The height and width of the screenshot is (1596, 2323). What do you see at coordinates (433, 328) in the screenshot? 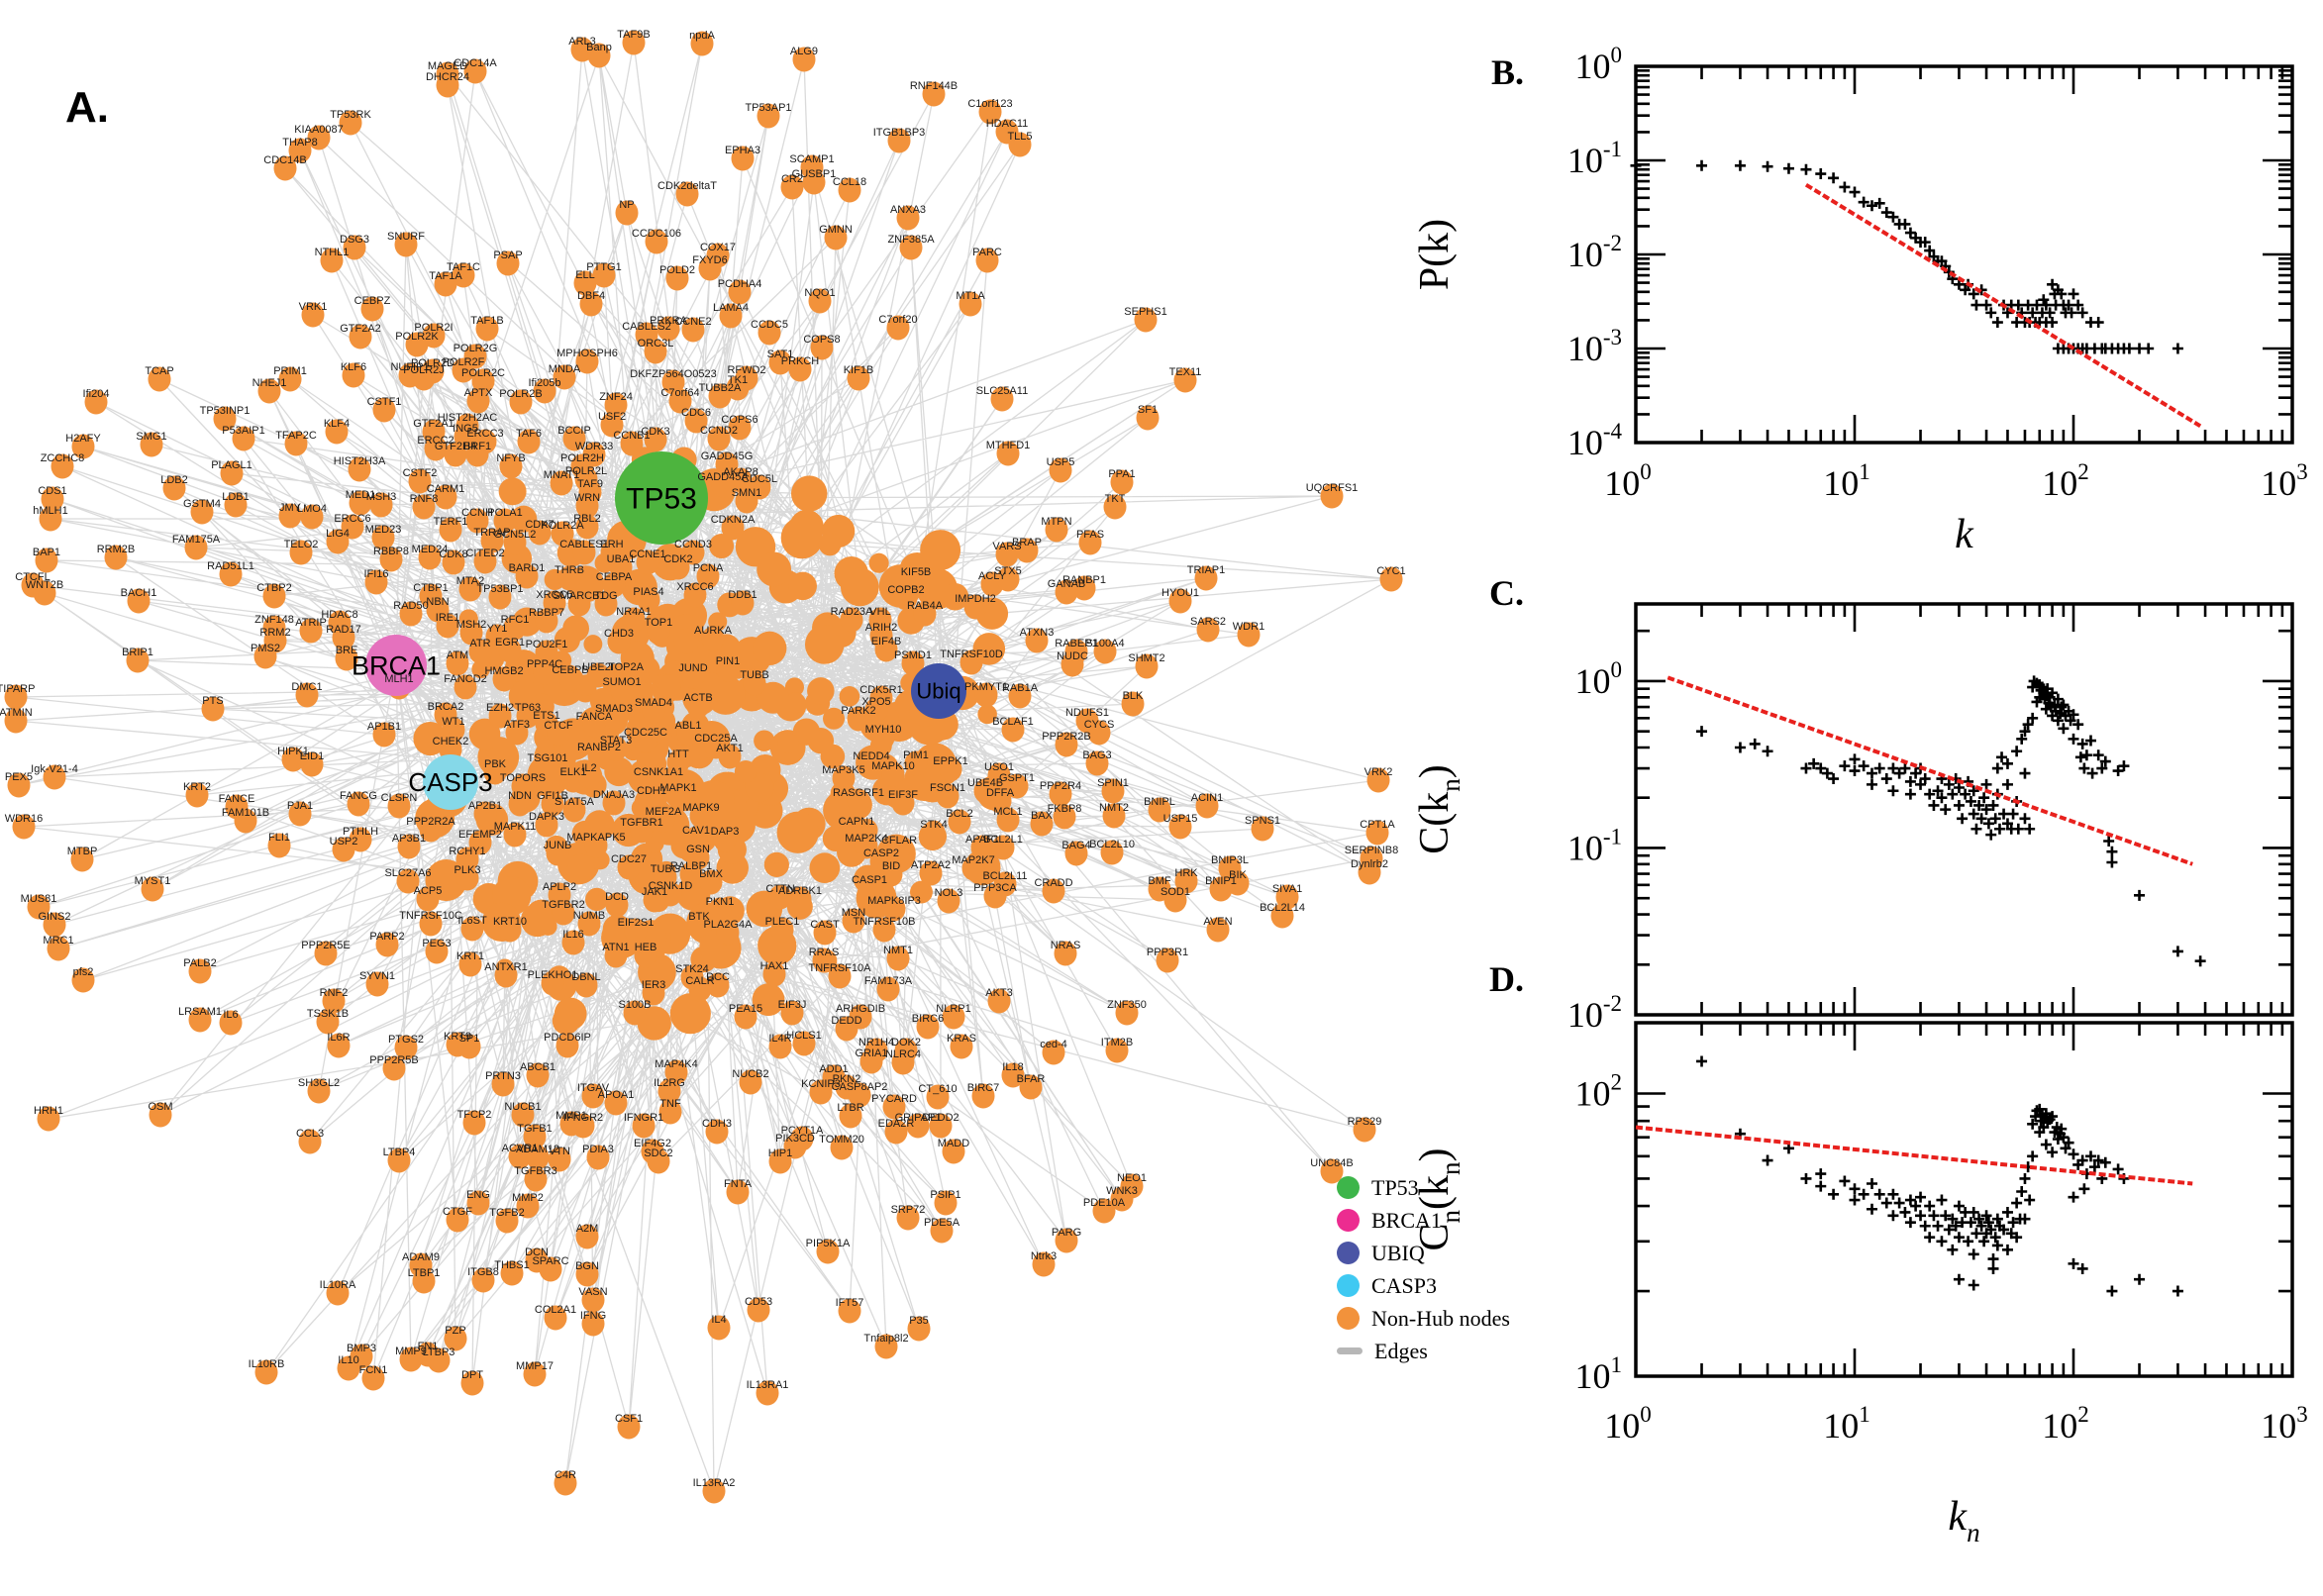
I see `network-node-label: POLR2I` at bounding box center [433, 328].